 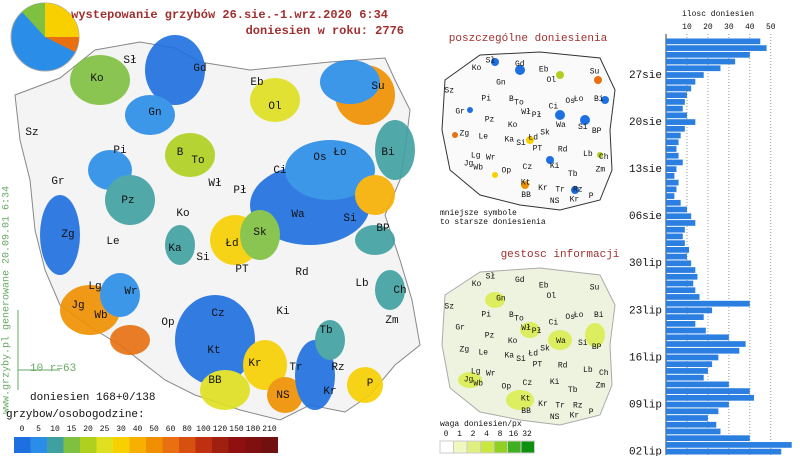 What do you see at coordinates (295, 368) in the screenshot?
I see `region-label: Tr` at bounding box center [295, 368].